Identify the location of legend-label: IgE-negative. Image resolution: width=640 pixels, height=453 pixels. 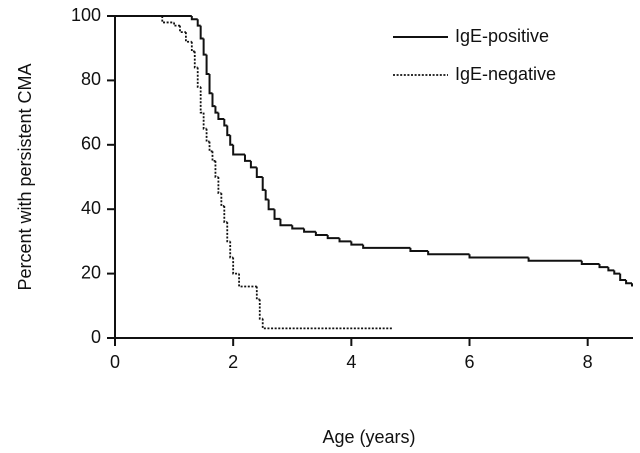
(505, 74).